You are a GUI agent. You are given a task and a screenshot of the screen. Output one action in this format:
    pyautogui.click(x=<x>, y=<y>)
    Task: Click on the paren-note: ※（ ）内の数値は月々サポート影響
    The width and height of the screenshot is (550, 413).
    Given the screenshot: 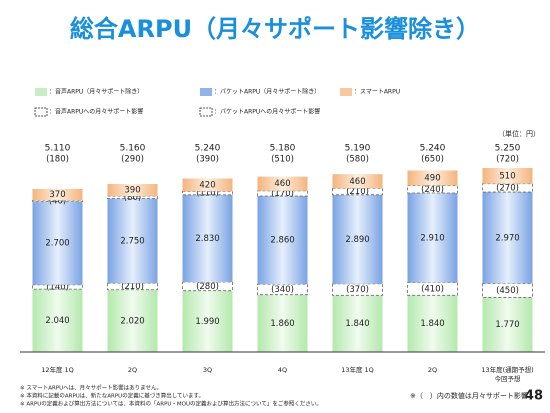 What is the action you would take?
    pyautogui.click(x=469, y=395)
    